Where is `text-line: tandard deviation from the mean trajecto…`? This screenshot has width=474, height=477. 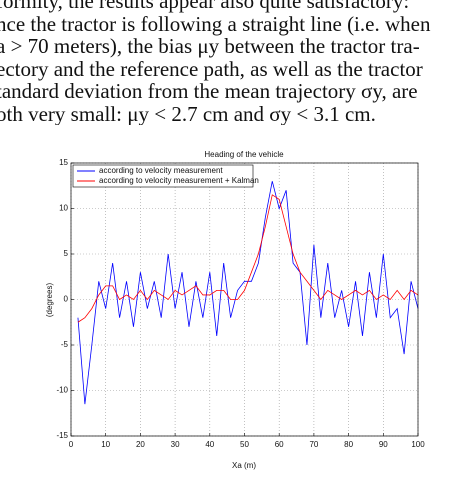
text-line: tandard deviation from the mean trajecto… is located at coordinates (209, 91).